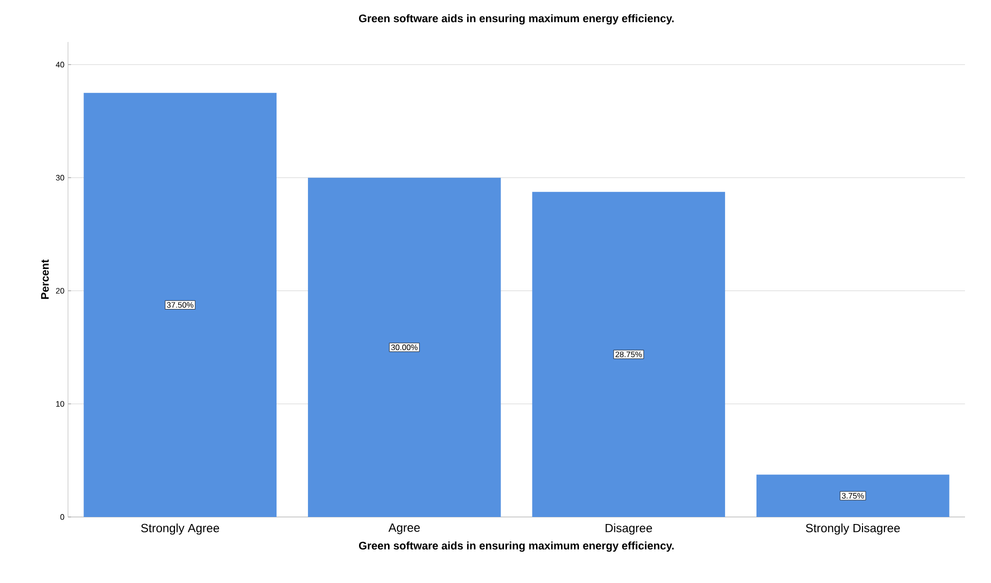 The width and height of the screenshot is (991, 583). I want to click on x-tick-label: Strongly Agree, so click(180, 529).